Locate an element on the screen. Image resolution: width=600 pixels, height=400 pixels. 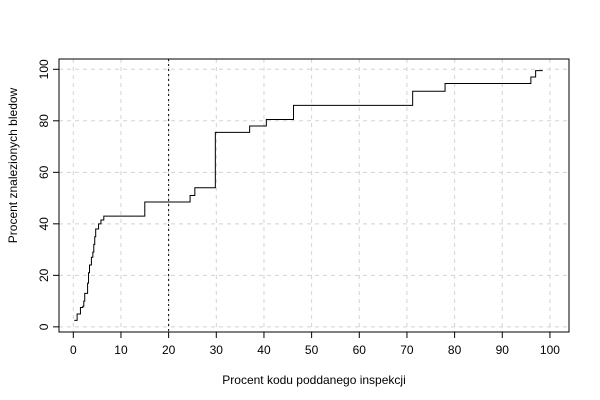
x-tick-label: 80 is located at coordinates (455, 350).